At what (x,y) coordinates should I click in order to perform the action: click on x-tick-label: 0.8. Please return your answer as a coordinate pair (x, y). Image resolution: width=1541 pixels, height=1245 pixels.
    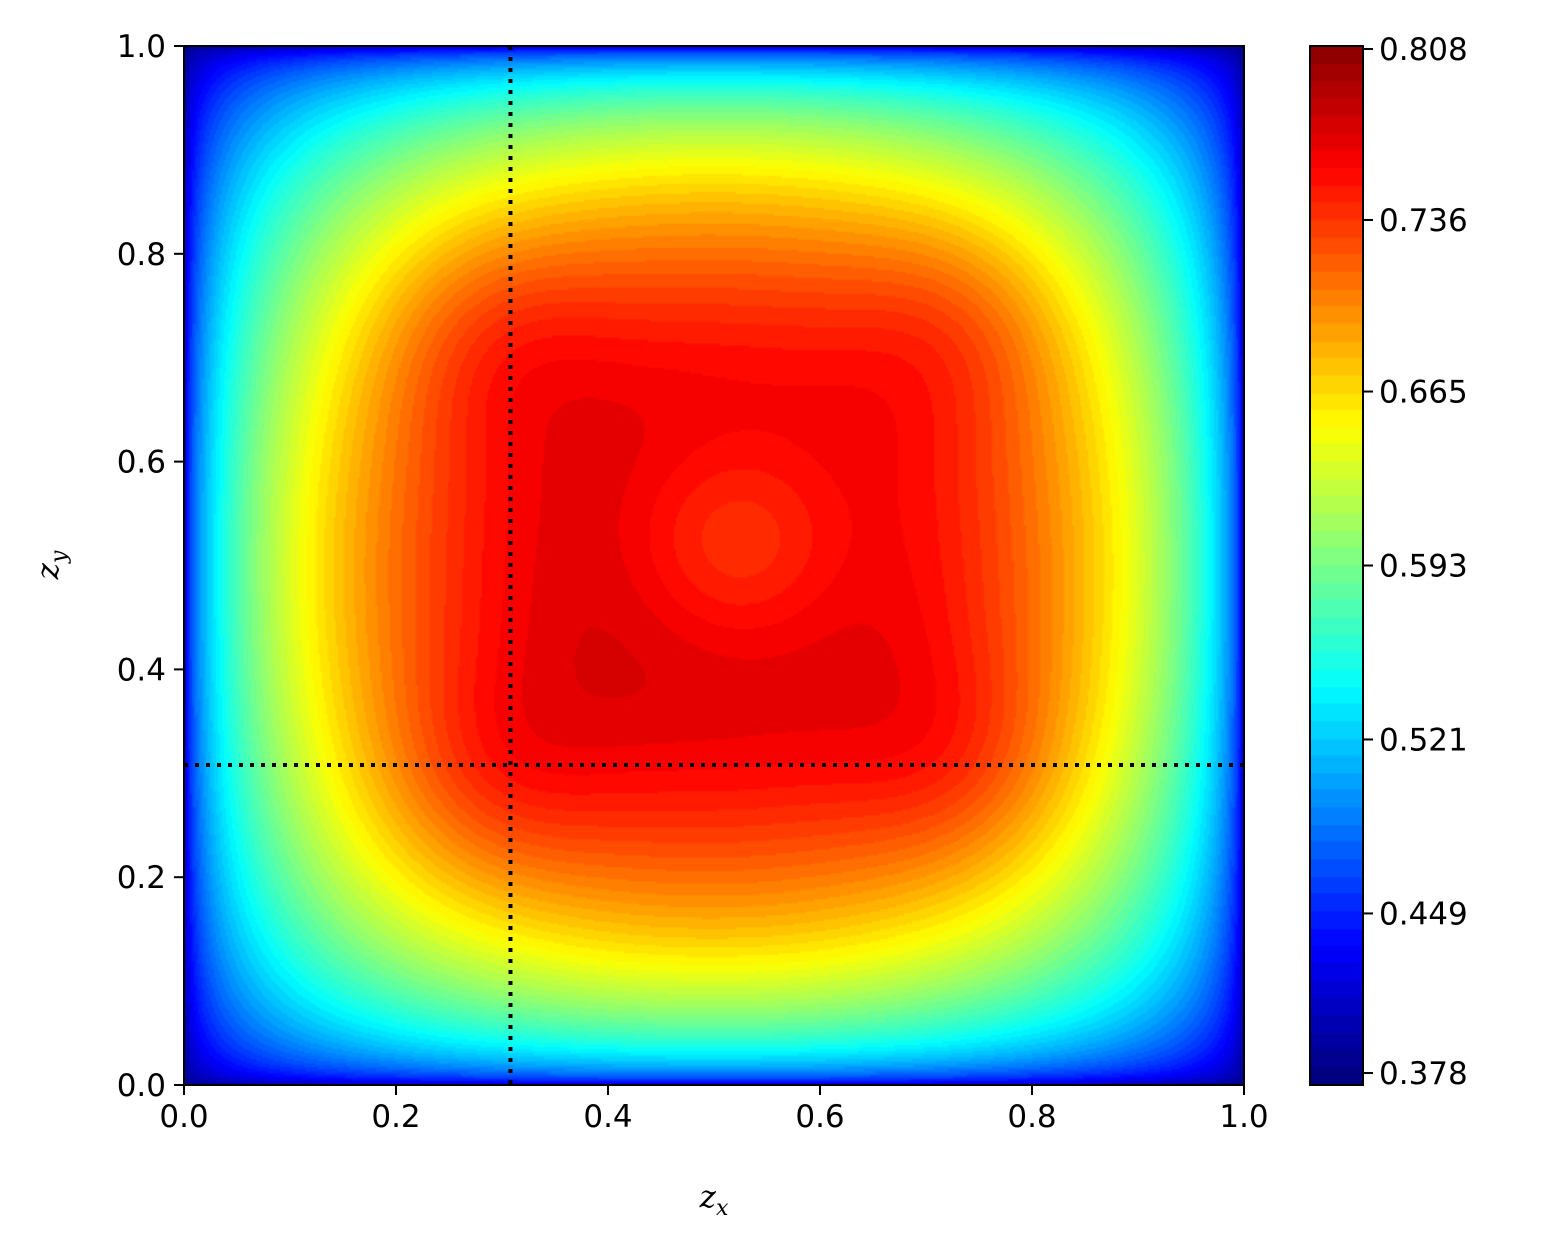
    Looking at the image, I should click on (1031, 1117).